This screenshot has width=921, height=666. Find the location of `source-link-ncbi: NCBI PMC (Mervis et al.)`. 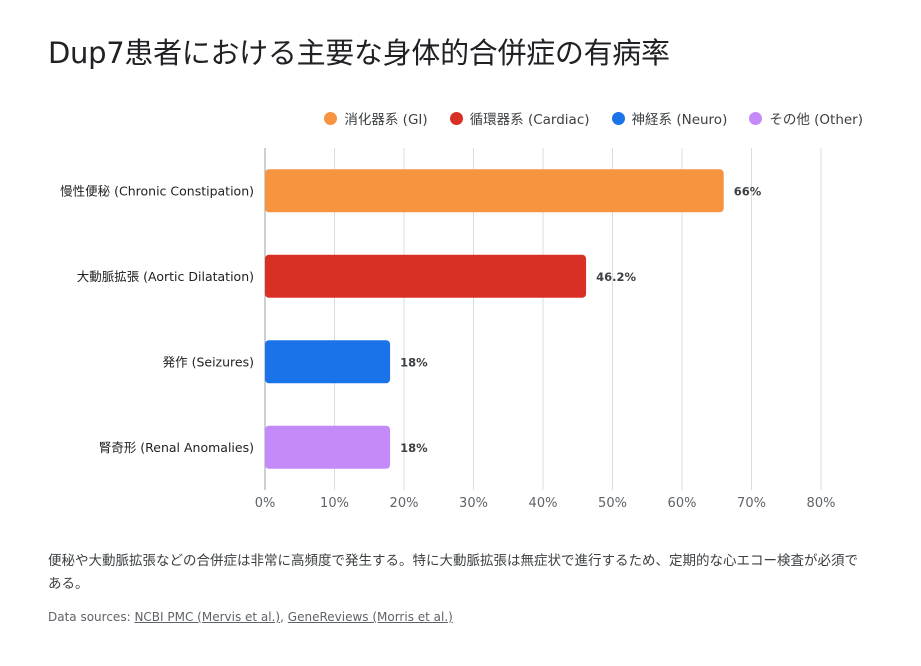

source-link-ncbi: NCBI PMC (Mervis et al.) is located at coordinates (207, 617).